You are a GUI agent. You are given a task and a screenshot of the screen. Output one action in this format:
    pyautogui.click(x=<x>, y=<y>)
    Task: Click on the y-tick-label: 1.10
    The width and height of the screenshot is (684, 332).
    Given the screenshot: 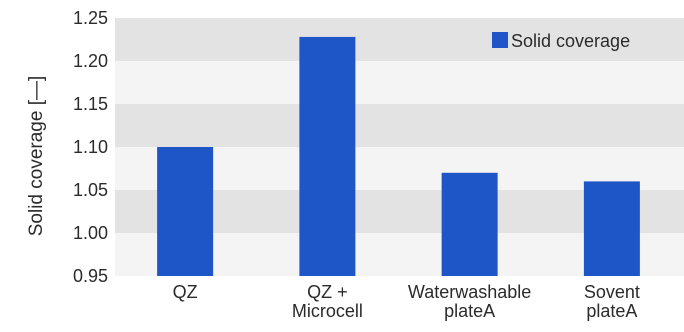 What is the action you would take?
    pyautogui.click(x=90, y=147)
    